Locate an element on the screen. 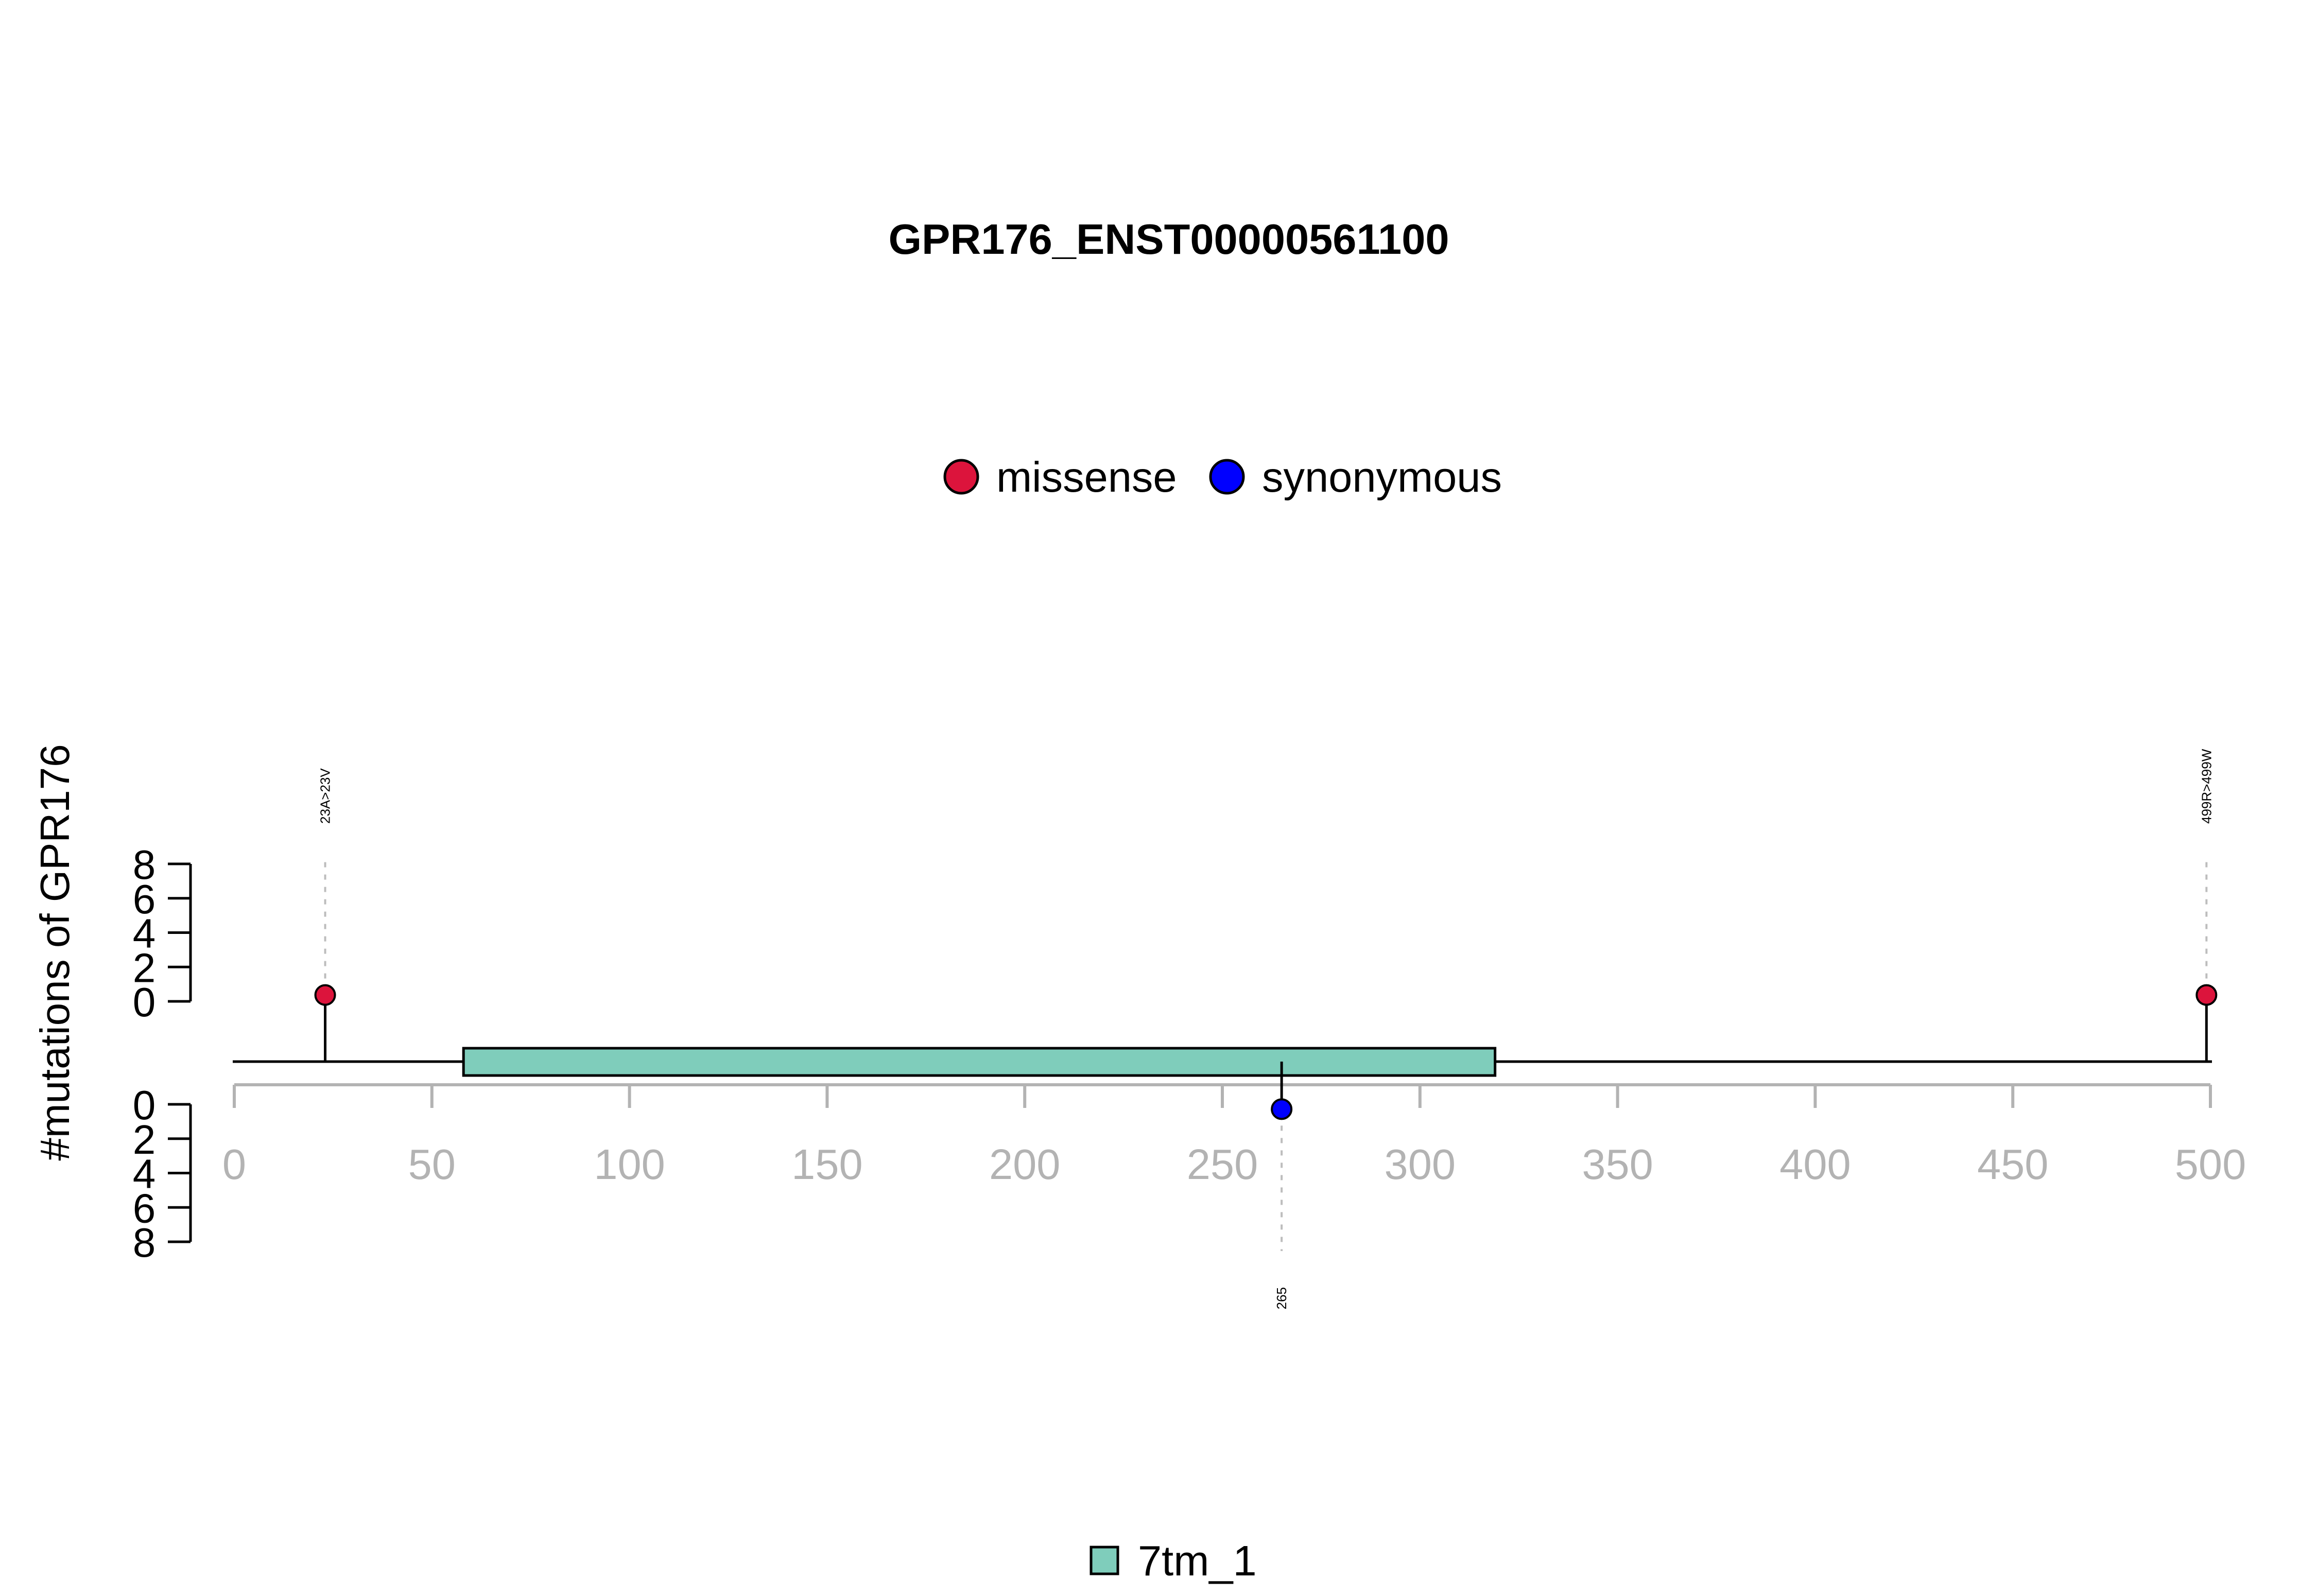  y-bottom-tick-label: 6 is located at coordinates (144, 1208).